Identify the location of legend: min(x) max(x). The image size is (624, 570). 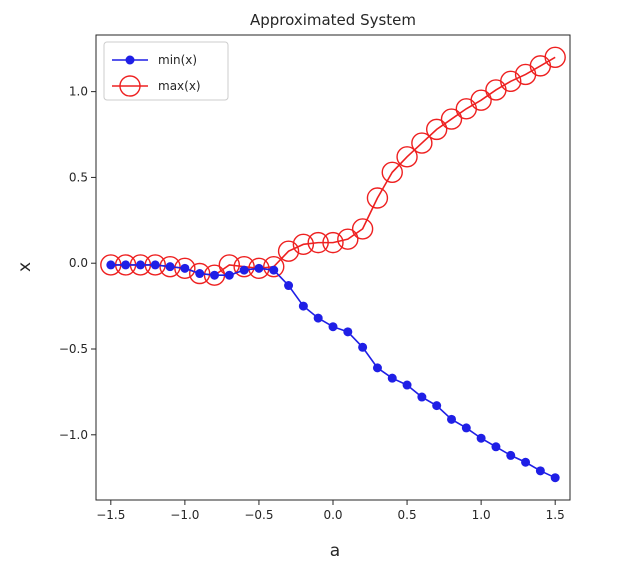
(166, 71).